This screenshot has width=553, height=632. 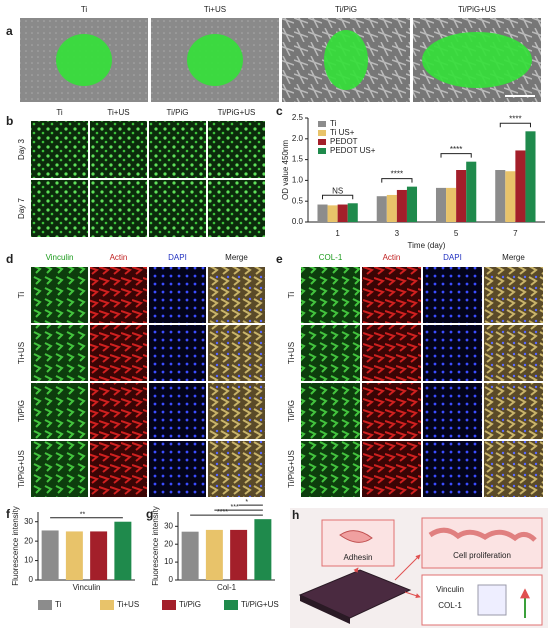 I want to click on panel-letter: f, so click(x=8, y=514).